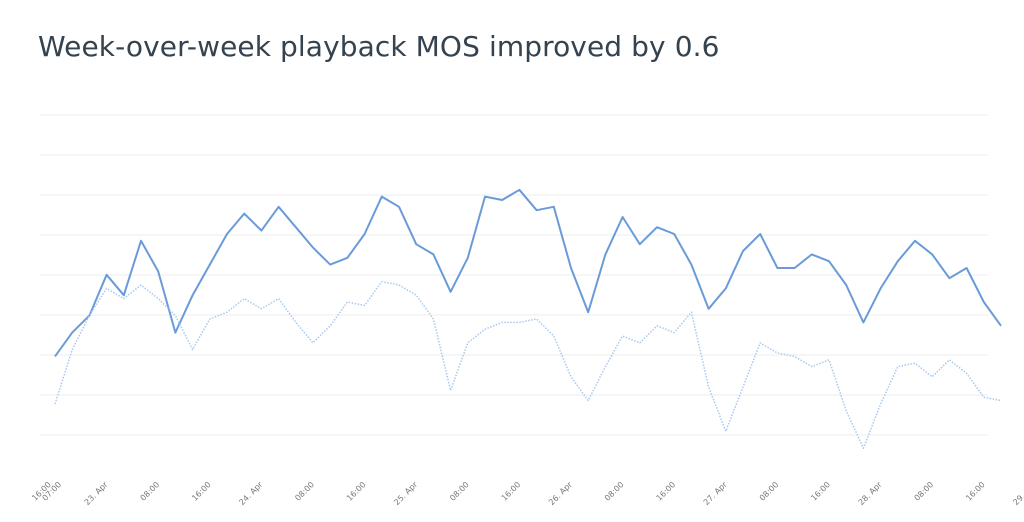 This screenshot has width=1024, height=522. What do you see at coordinates (405, 493) in the screenshot?
I see `x-tick-label: 25. Apr` at bounding box center [405, 493].